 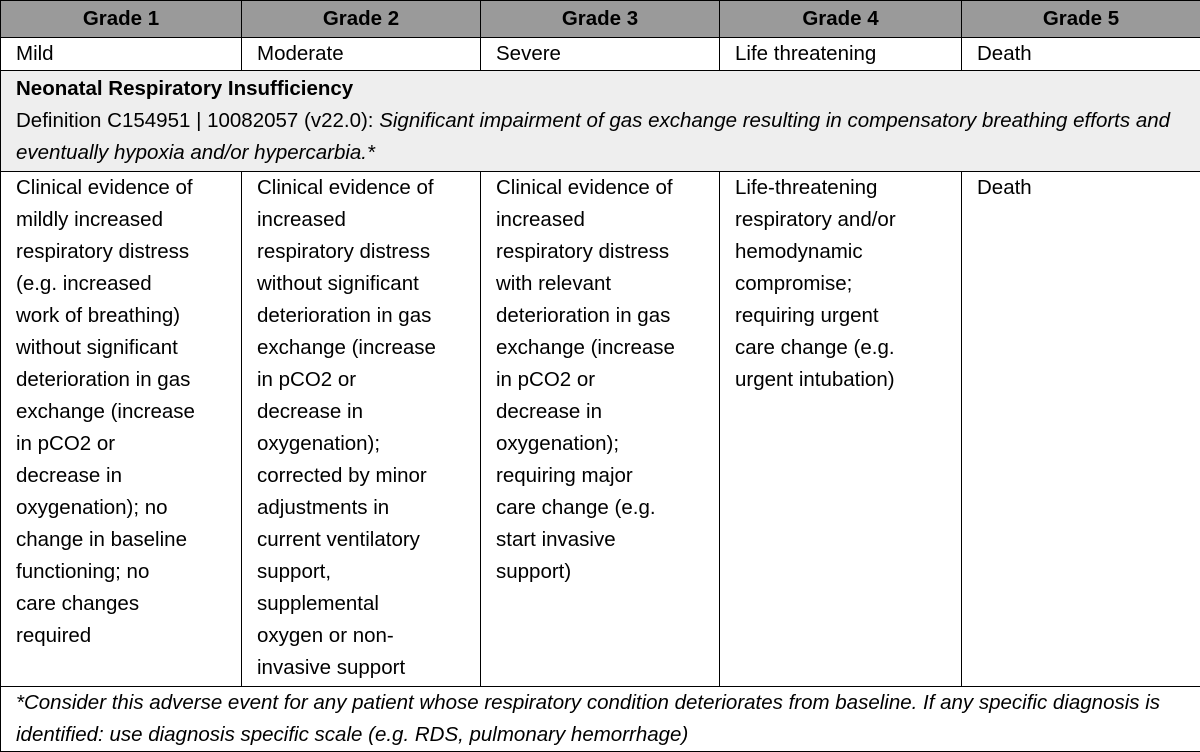 What do you see at coordinates (841, 54) in the screenshot?
I see `severity-4: Life threatening` at bounding box center [841, 54].